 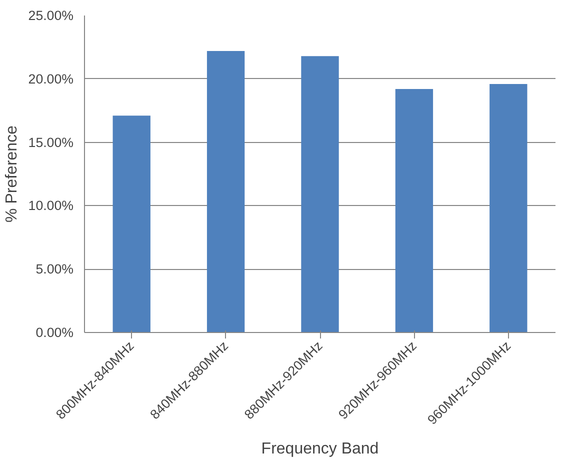 I want to click on y-tick-label: 0.00%, so click(x=55, y=332).